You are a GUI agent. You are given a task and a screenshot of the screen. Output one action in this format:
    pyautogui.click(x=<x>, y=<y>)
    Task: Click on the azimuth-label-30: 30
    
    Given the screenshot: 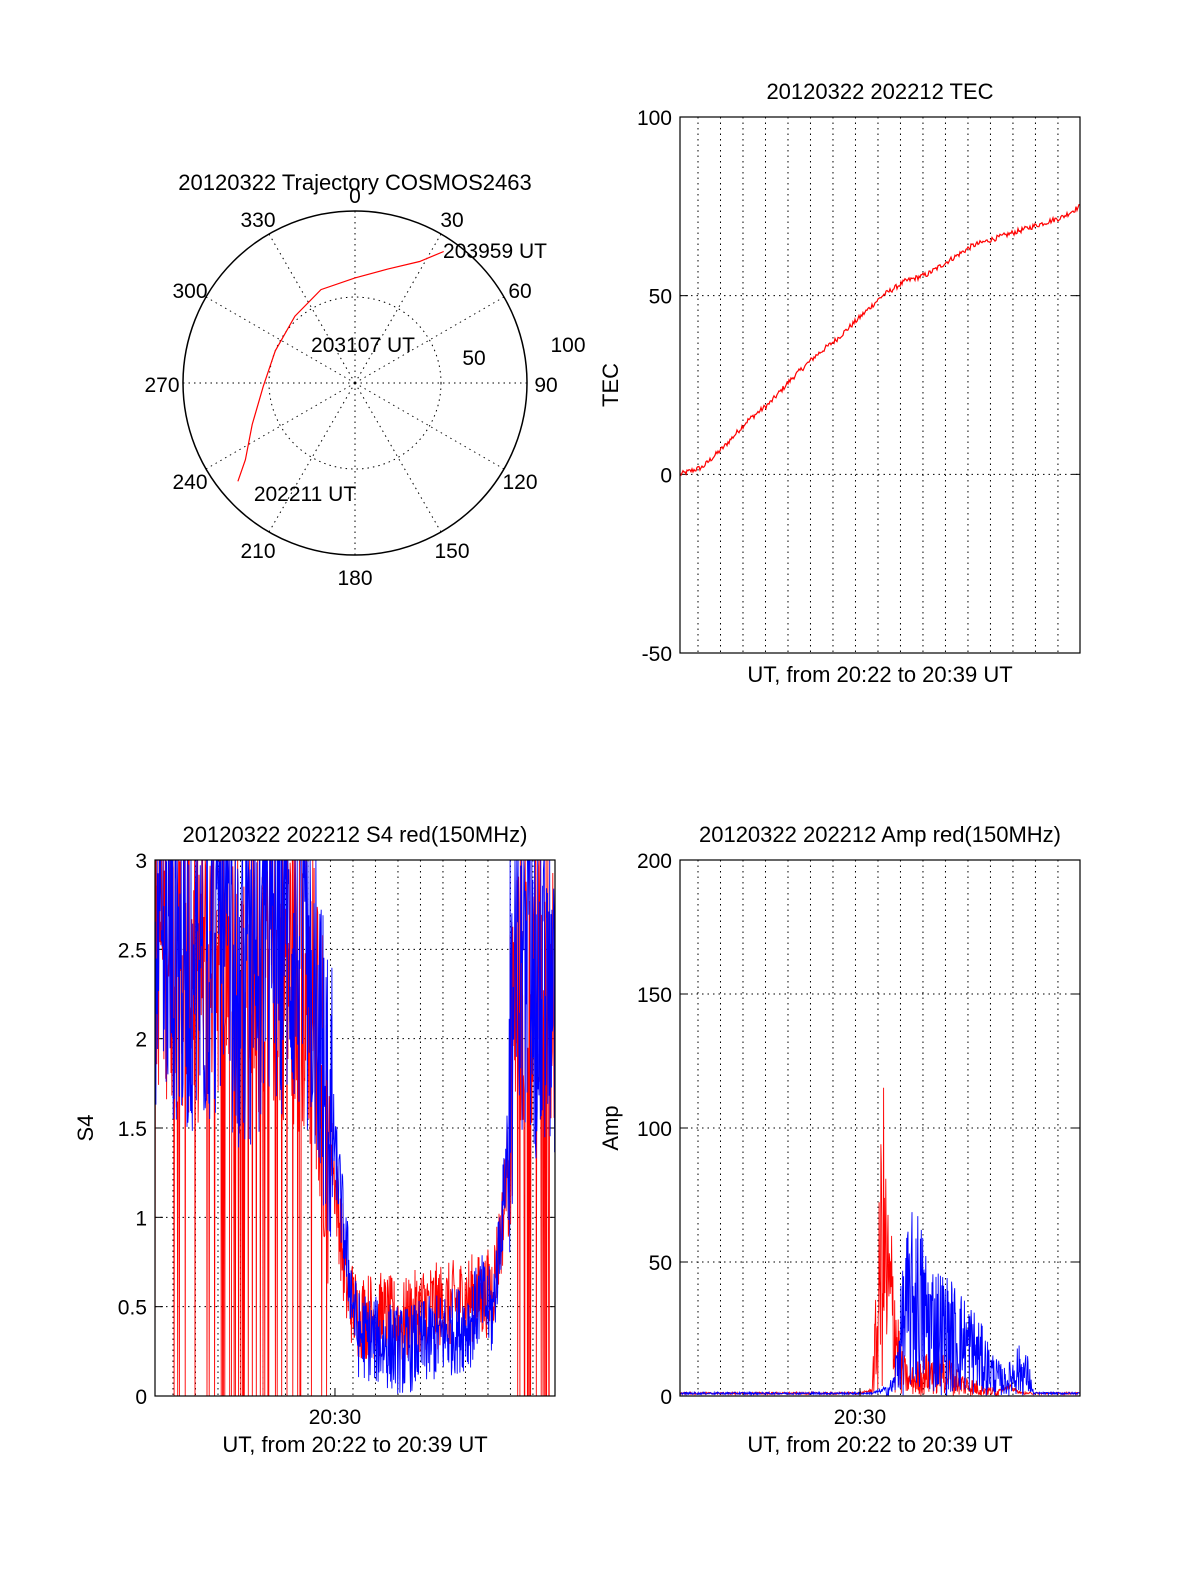 What is the action you would take?
    pyautogui.click(x=451, y=220)
    